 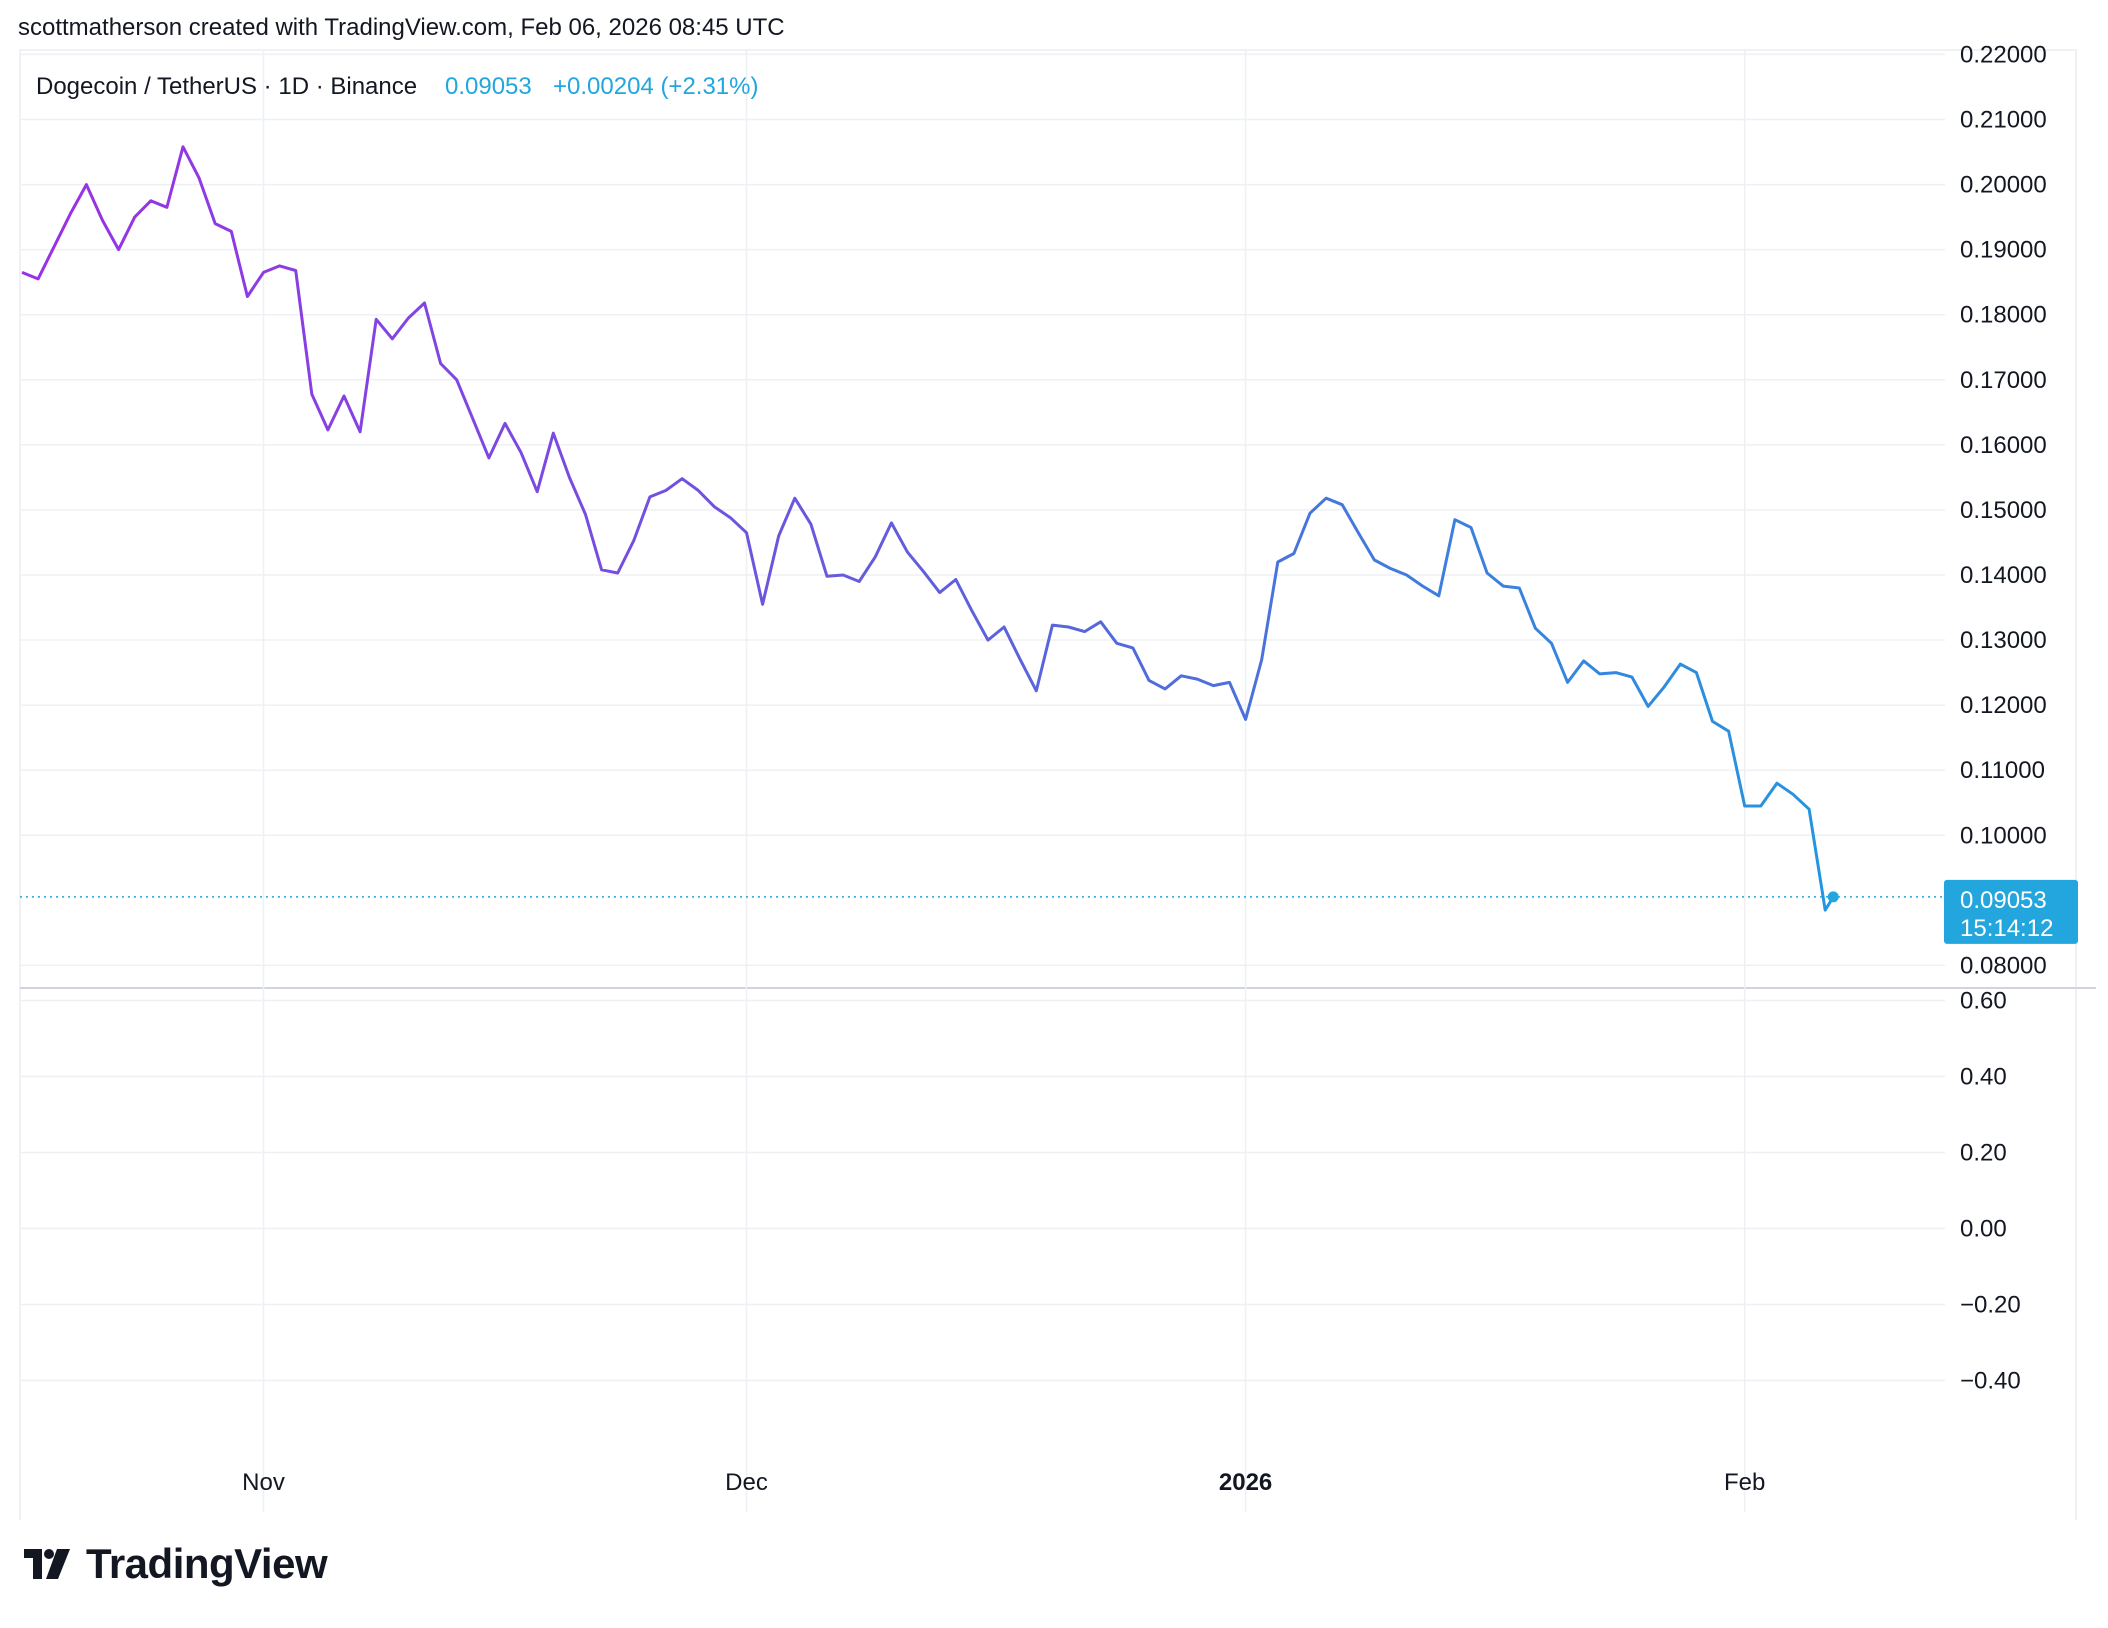 I want to click on price-tick-label: 0.12000, so click(x=2003, y=705).